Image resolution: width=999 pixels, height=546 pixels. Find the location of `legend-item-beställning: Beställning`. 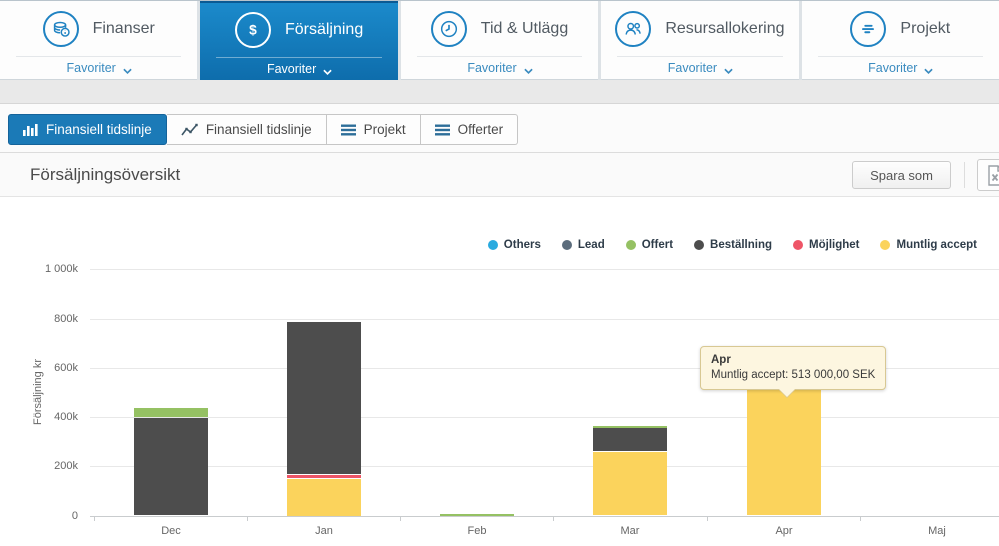

legend-item-beställning: Beställning is located at coordinates (733, 245).